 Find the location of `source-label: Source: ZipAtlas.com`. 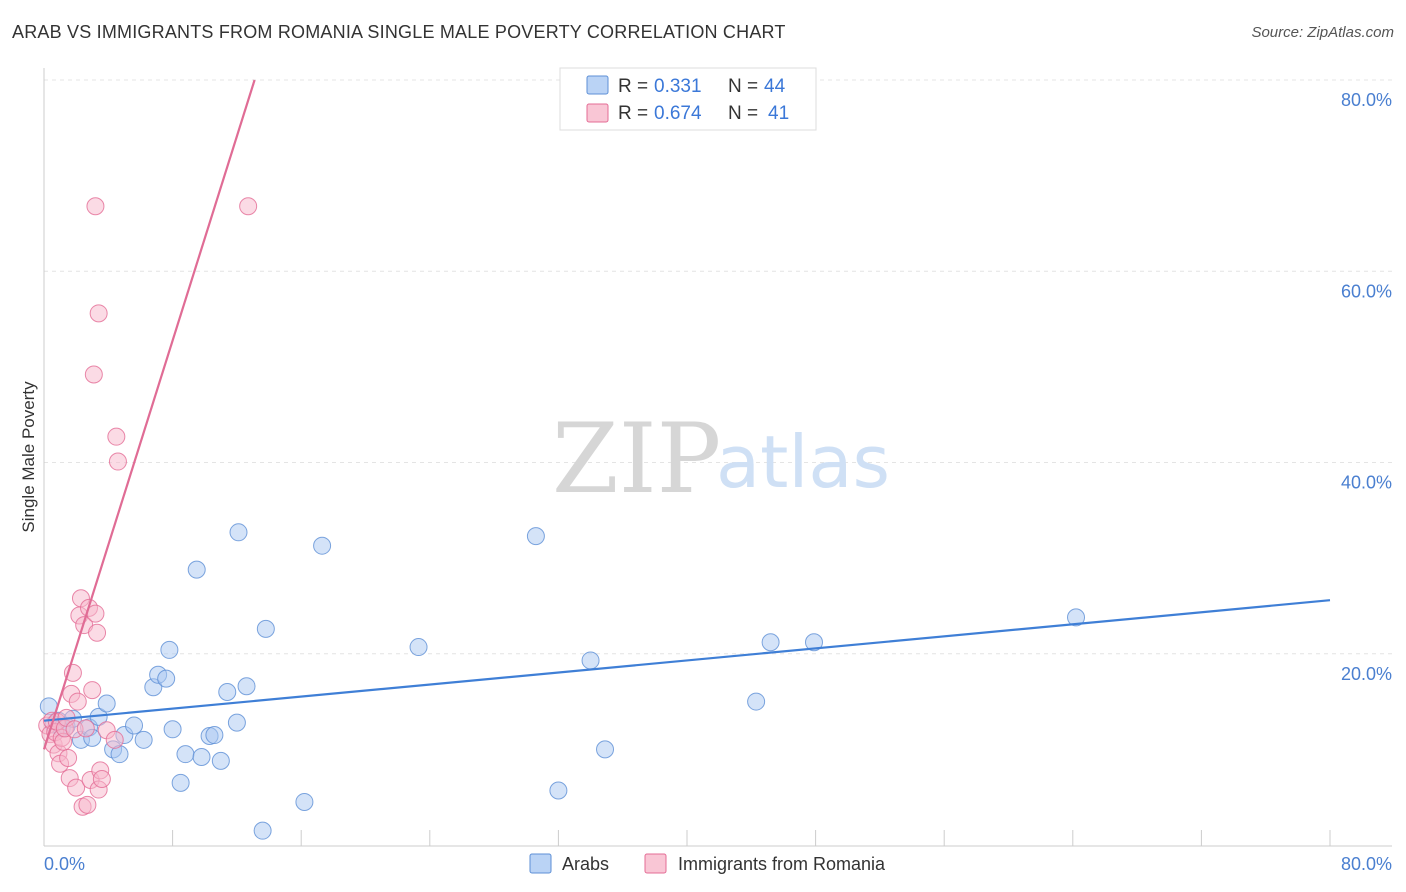

source-label: Source: ZipAtlas.com is located at coordinates (1322, 32).